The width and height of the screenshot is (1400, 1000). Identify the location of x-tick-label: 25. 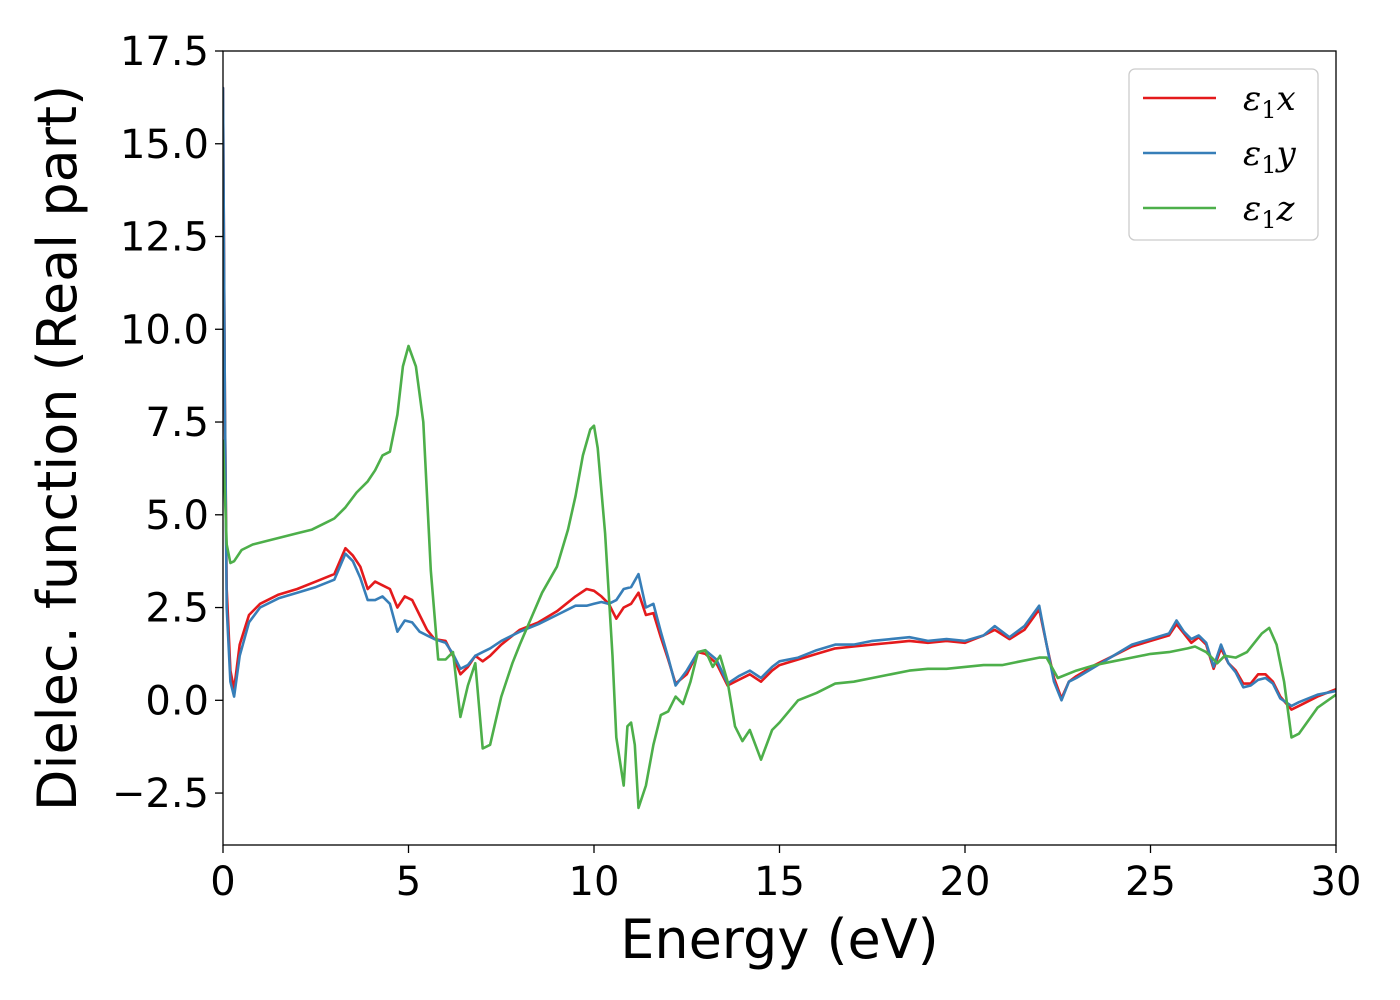
(1150, 882).